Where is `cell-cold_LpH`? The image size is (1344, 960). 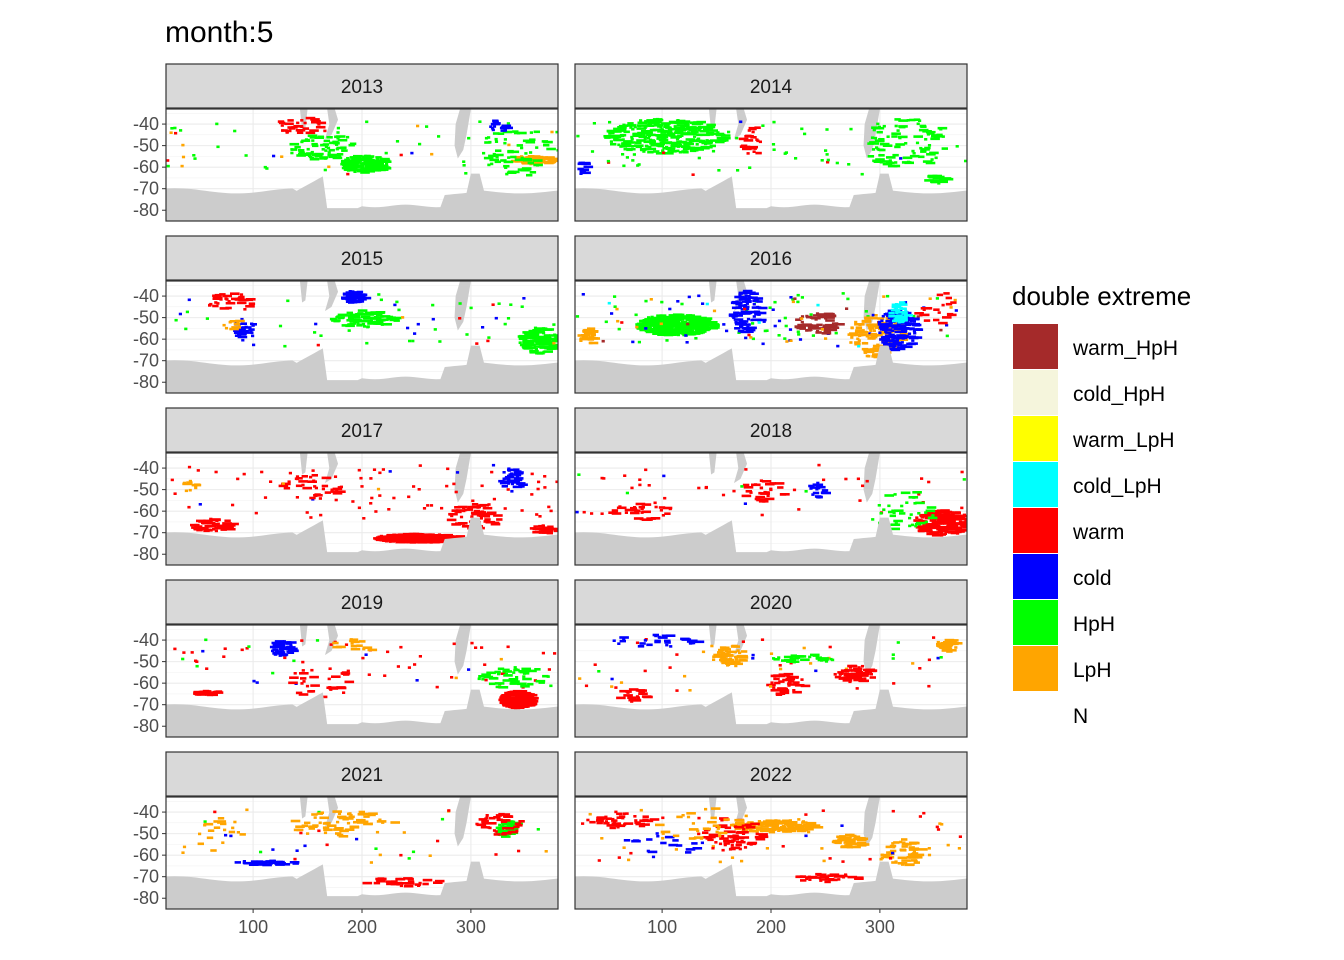 cell-cold_LpH is located at coordinates (818, 305).